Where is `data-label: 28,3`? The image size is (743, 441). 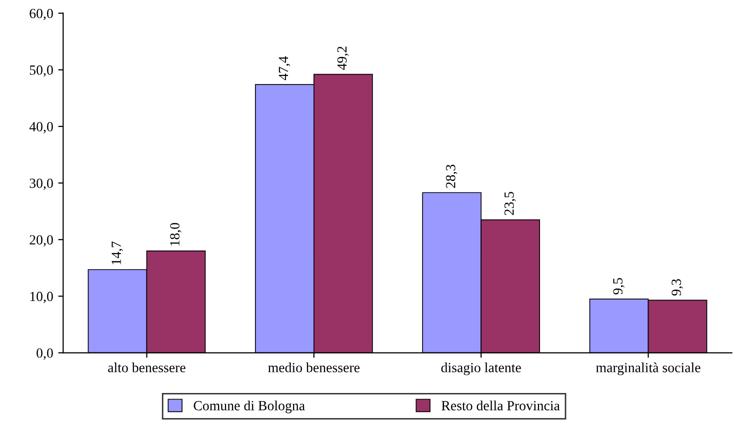 data-label: 28,3 is located at coordinates (452, 176).